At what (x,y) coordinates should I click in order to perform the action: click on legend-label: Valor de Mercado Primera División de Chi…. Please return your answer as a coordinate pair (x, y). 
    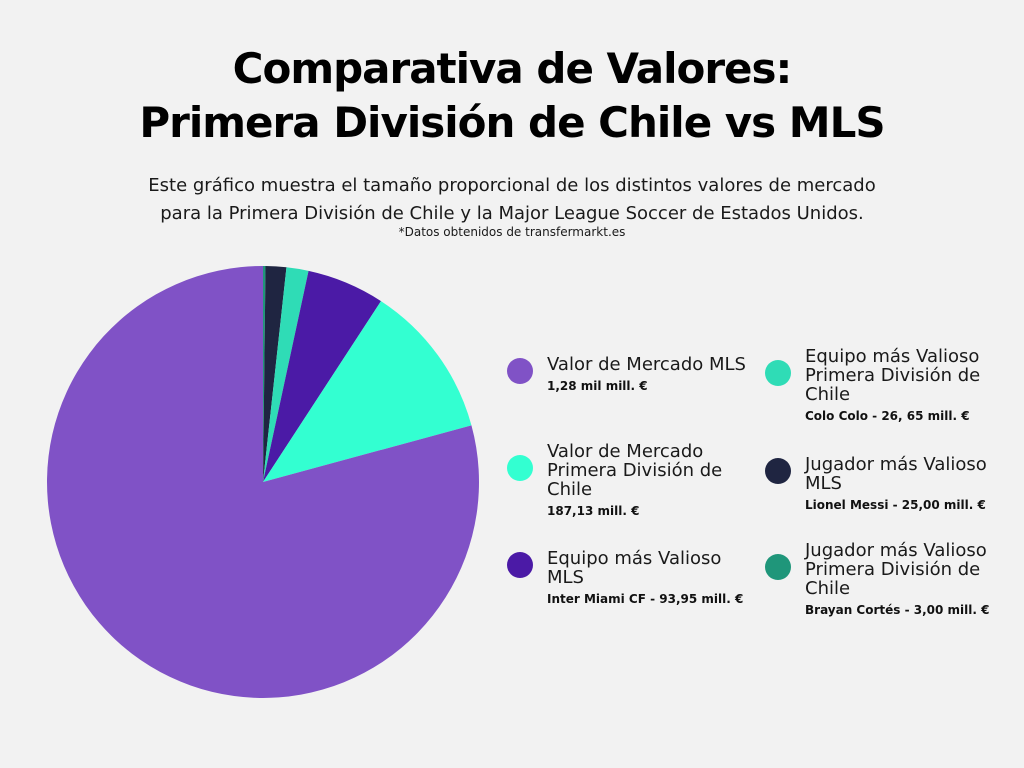
    Looking at the image, I should click on (635, 470).